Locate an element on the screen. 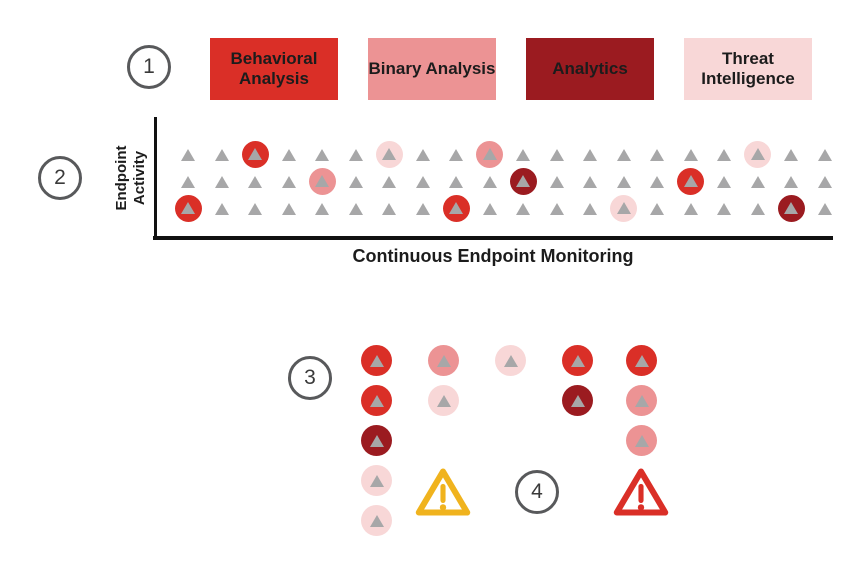 Image resolution: width=864 pixels, height=565 pixels. legend-item-lightpink: Threat Intelligence is located at coordinates (748, 69).